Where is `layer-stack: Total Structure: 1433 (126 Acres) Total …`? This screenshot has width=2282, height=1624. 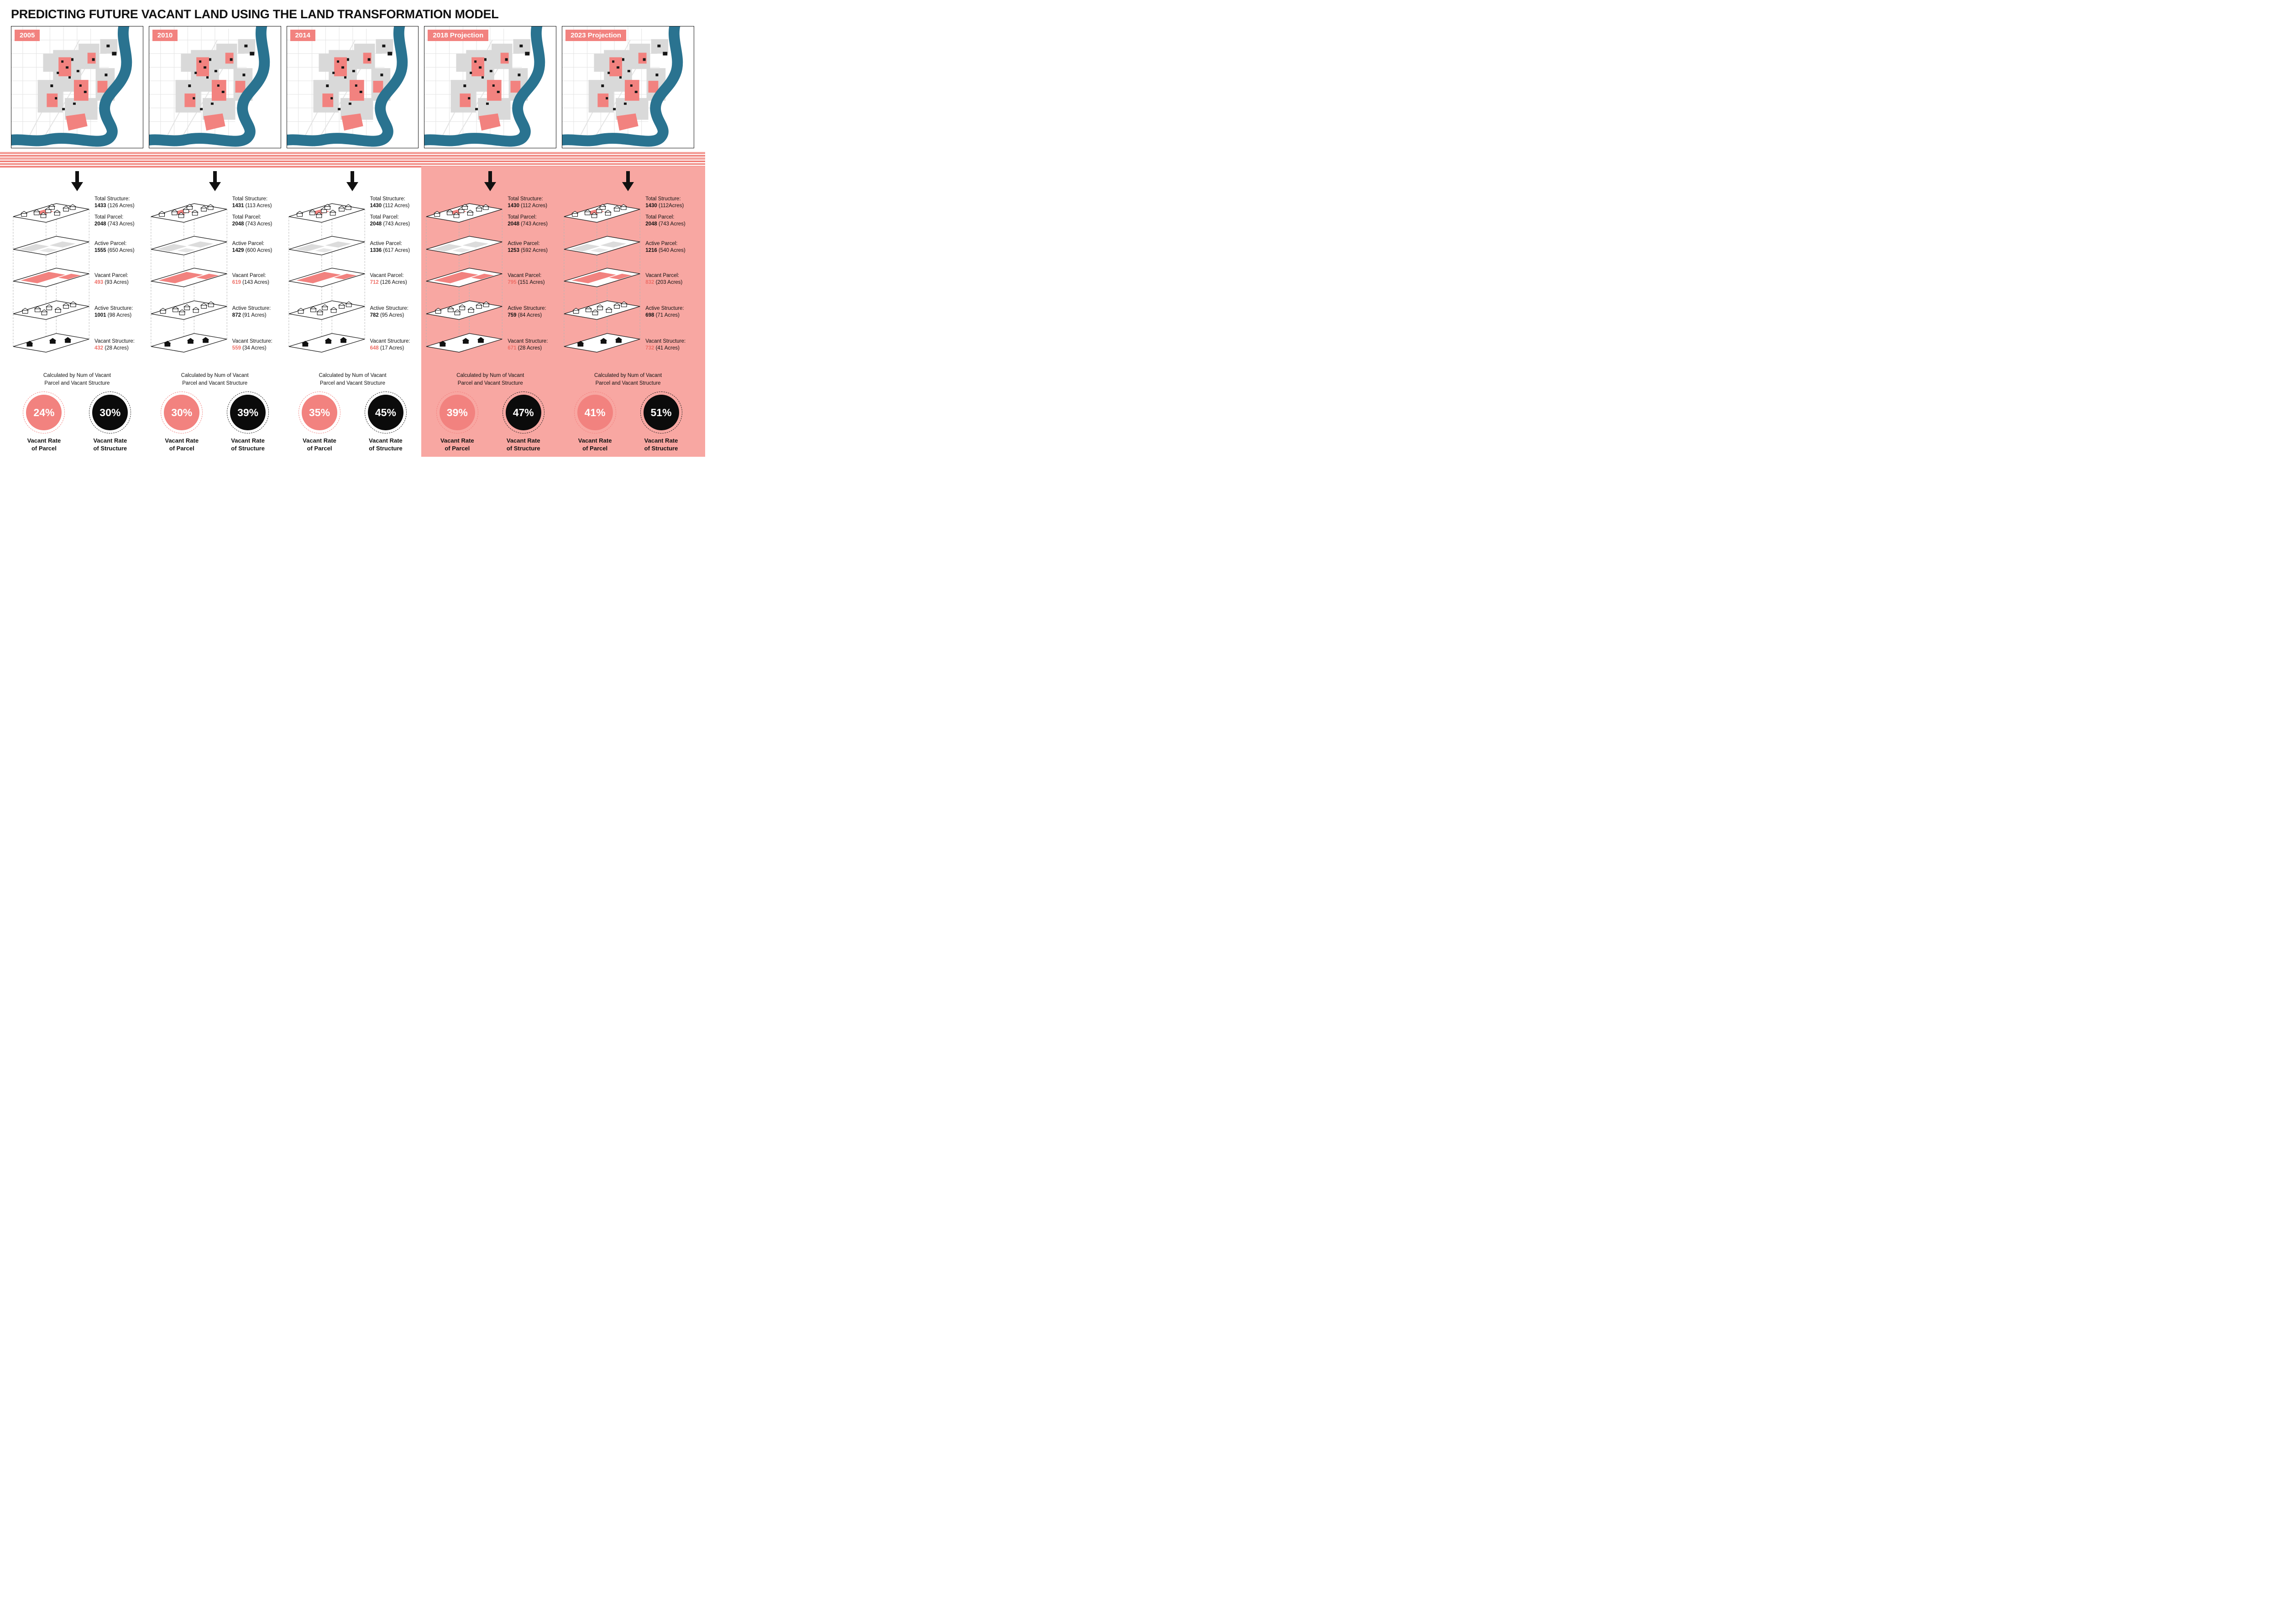 layer-stack: Total Structure: 1433 (126 Acres) Total … is located at coordinates (77, 283).